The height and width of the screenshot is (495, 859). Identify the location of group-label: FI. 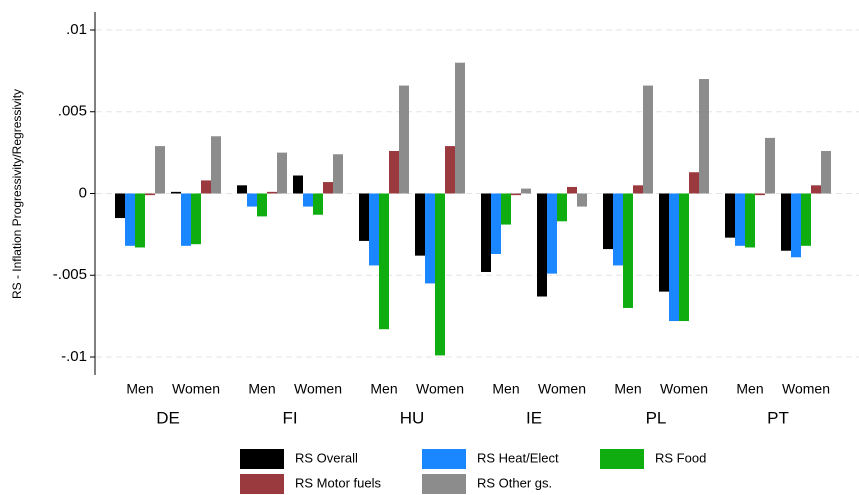
(289, 417).